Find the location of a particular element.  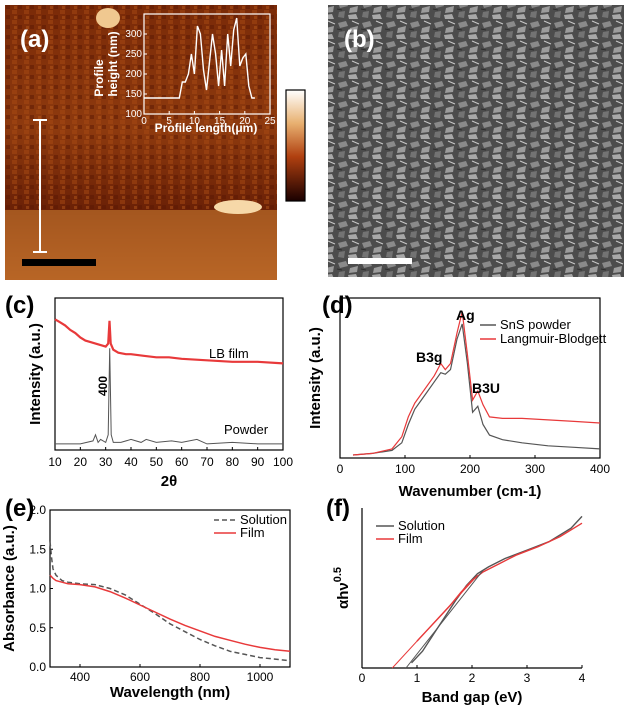

x-tick-label: 2 is located at coordinates (472, 678).